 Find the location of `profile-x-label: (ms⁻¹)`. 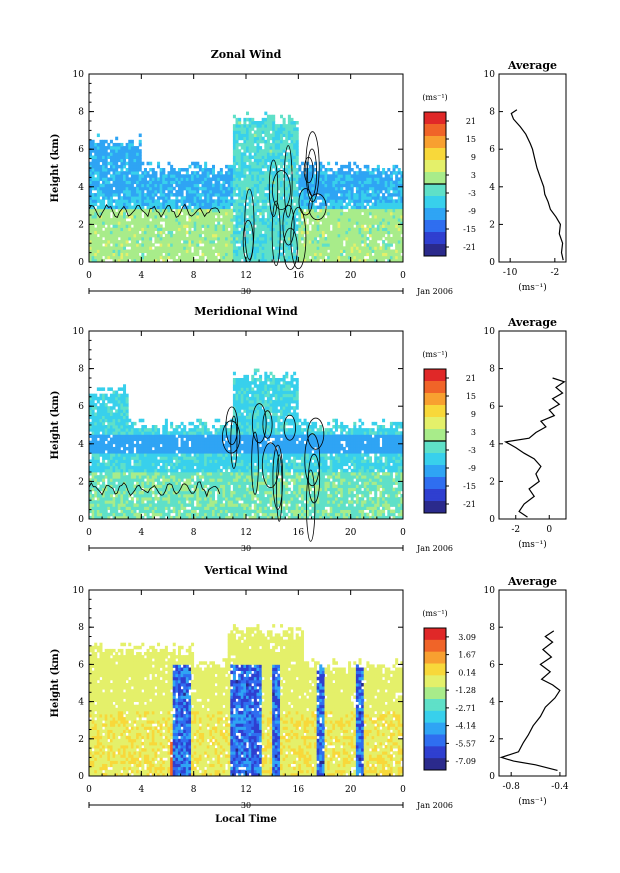

profile-x-label: (ms⁻¹) is located at coordinates (532, 287).